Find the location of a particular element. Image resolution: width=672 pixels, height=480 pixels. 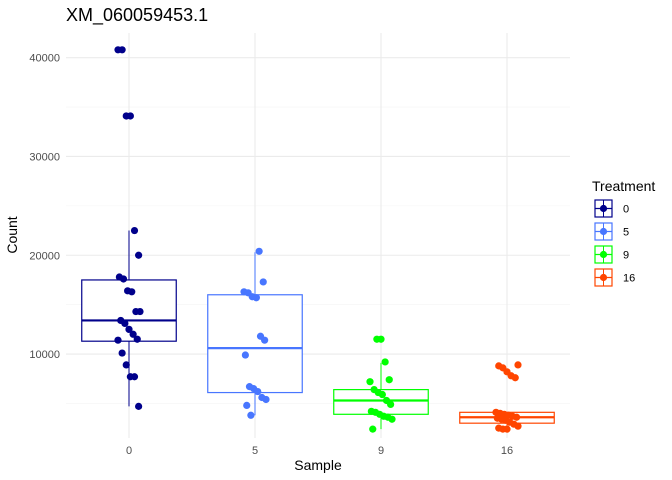

y-tick-label: 40000 is located at coordinates (44, 59).